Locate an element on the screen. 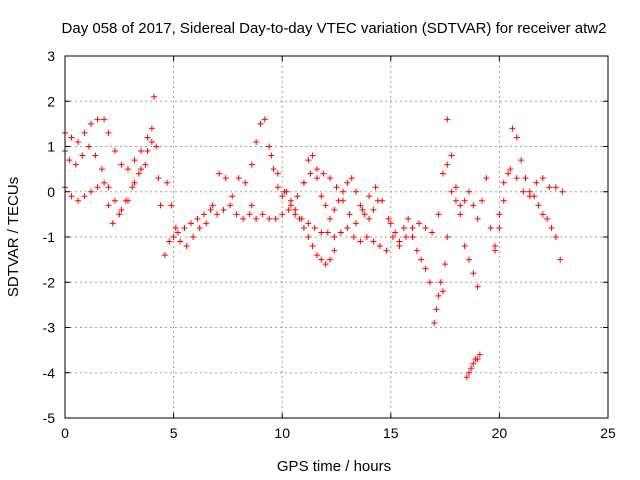 This screenshot has height=480, width=640. x-tick-label: 10 is located at coordinates (282, 433).